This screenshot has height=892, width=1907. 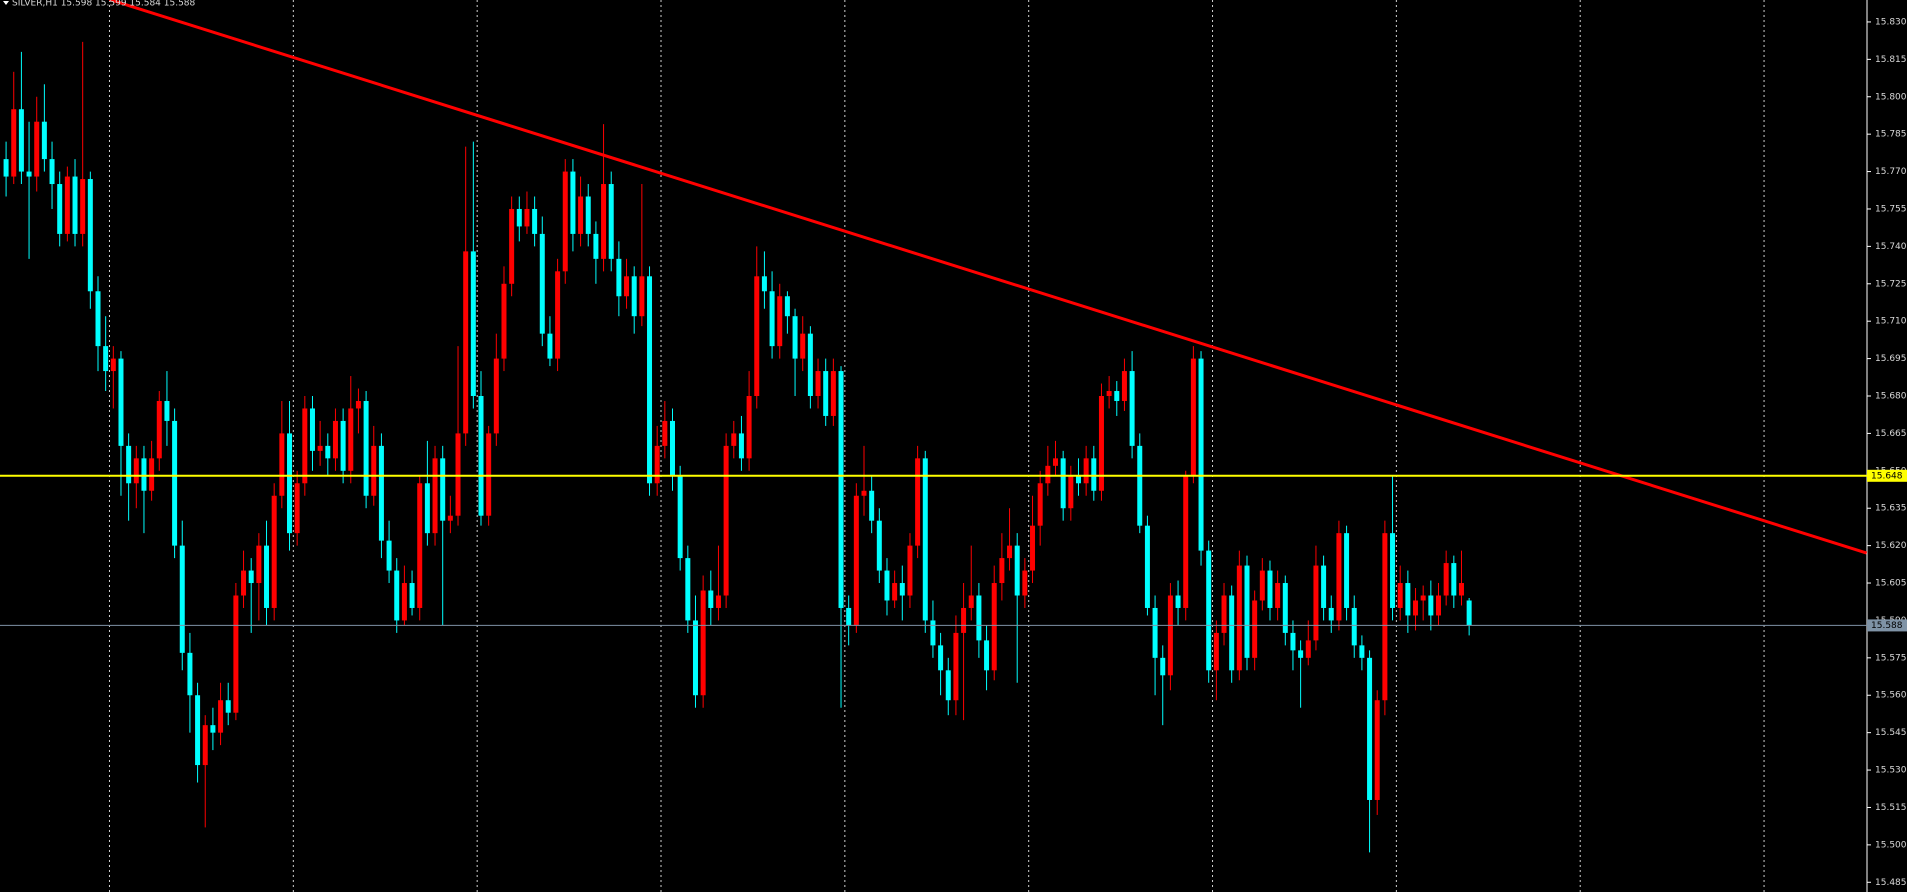 What do you see at coordinates (1891, 434) in the screenshot?
I see `y-tick-label: 15.665` at bounding box center [1891, 434].